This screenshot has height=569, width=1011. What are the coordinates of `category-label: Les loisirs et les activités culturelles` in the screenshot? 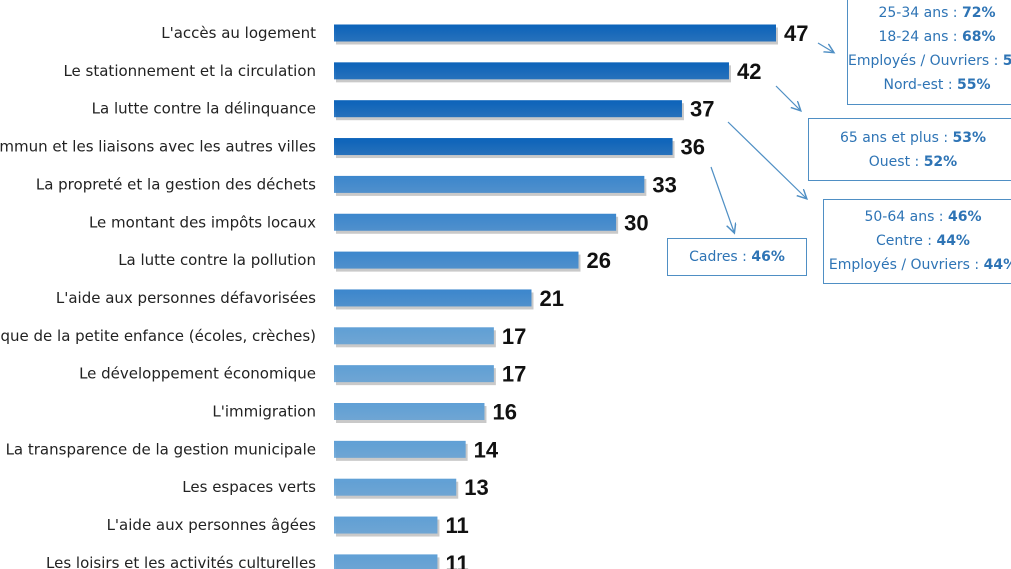 It's located at (181, 561).